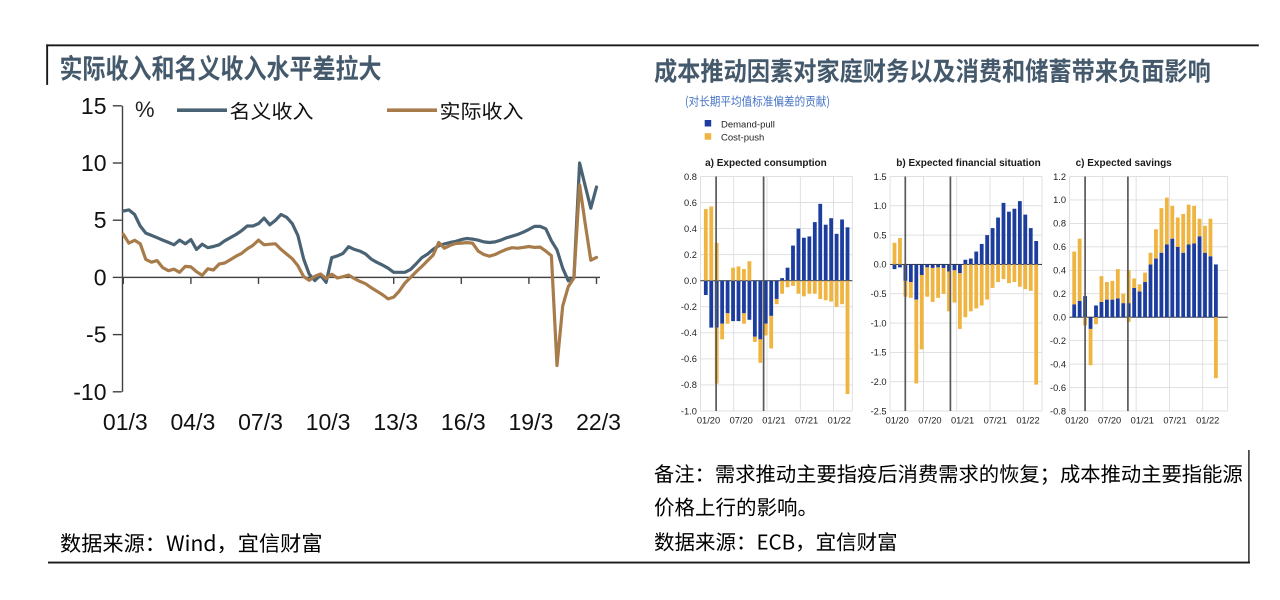 The width and height of the screenshot is (1280, 600). What do you see at coordinates (328, 422) in the screenshot?
I see `svg-text: 10/3` at bounding box center [328, 422].